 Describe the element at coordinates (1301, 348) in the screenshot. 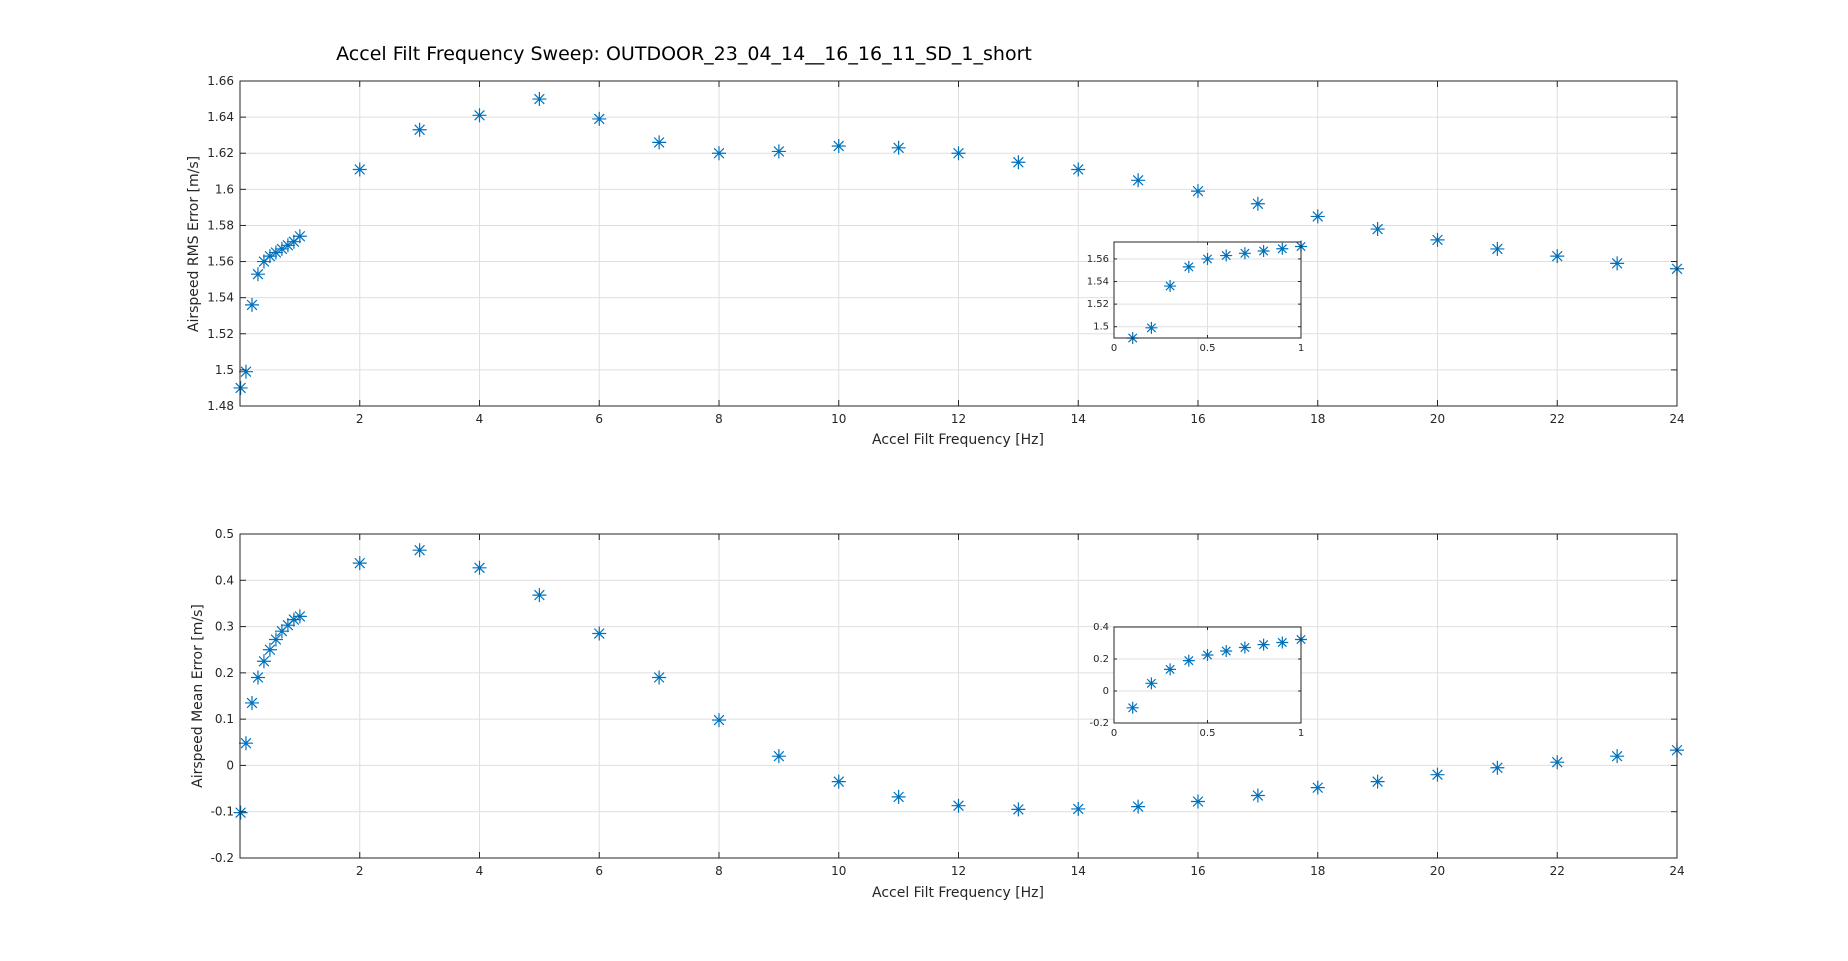

I see `x-tick-label: 1` at that location.